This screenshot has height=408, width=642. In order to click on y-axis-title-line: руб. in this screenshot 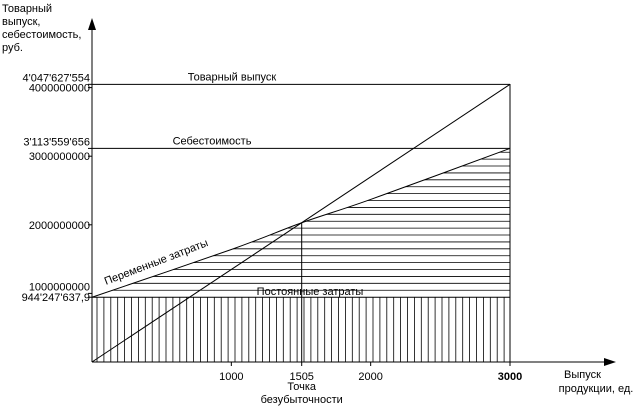, I will do `click(12, 48)`.